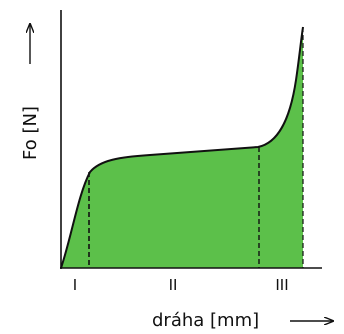 The width and height of the screenshot is (344, 334). I want to click on region-label-3: III, so click(281, 285).